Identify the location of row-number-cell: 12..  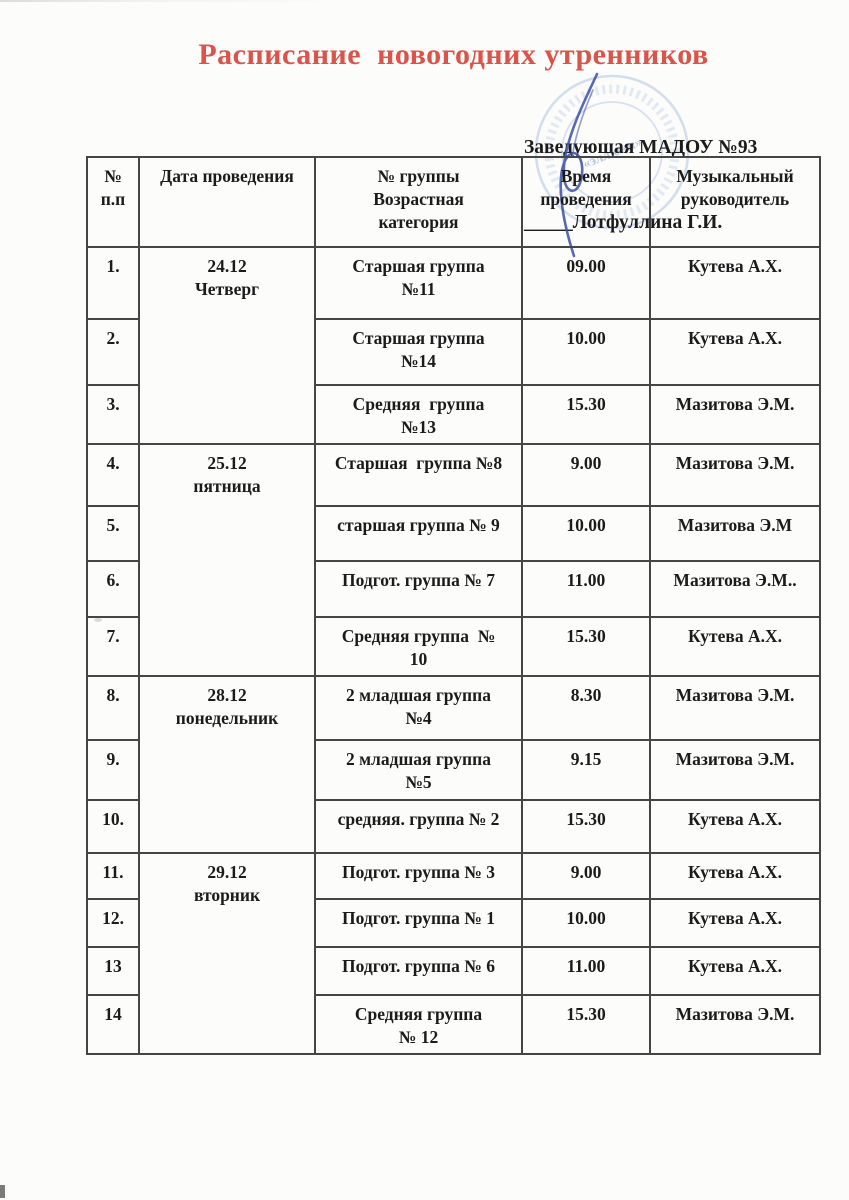
(113, 922).